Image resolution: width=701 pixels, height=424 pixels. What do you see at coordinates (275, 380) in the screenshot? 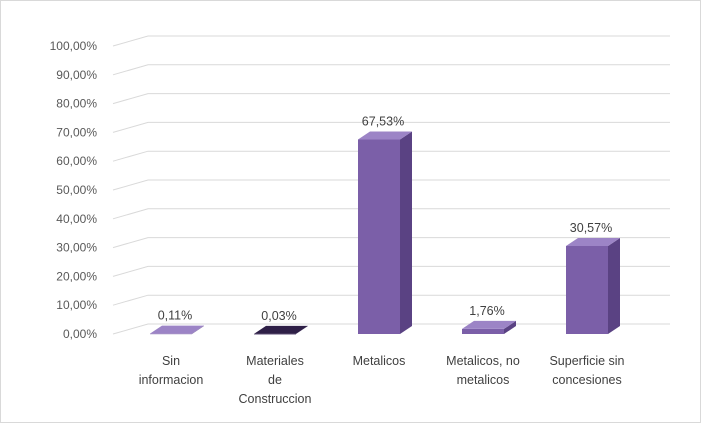
I see `category-label: Materiales de Construccion` at bounding box center [275, 380].